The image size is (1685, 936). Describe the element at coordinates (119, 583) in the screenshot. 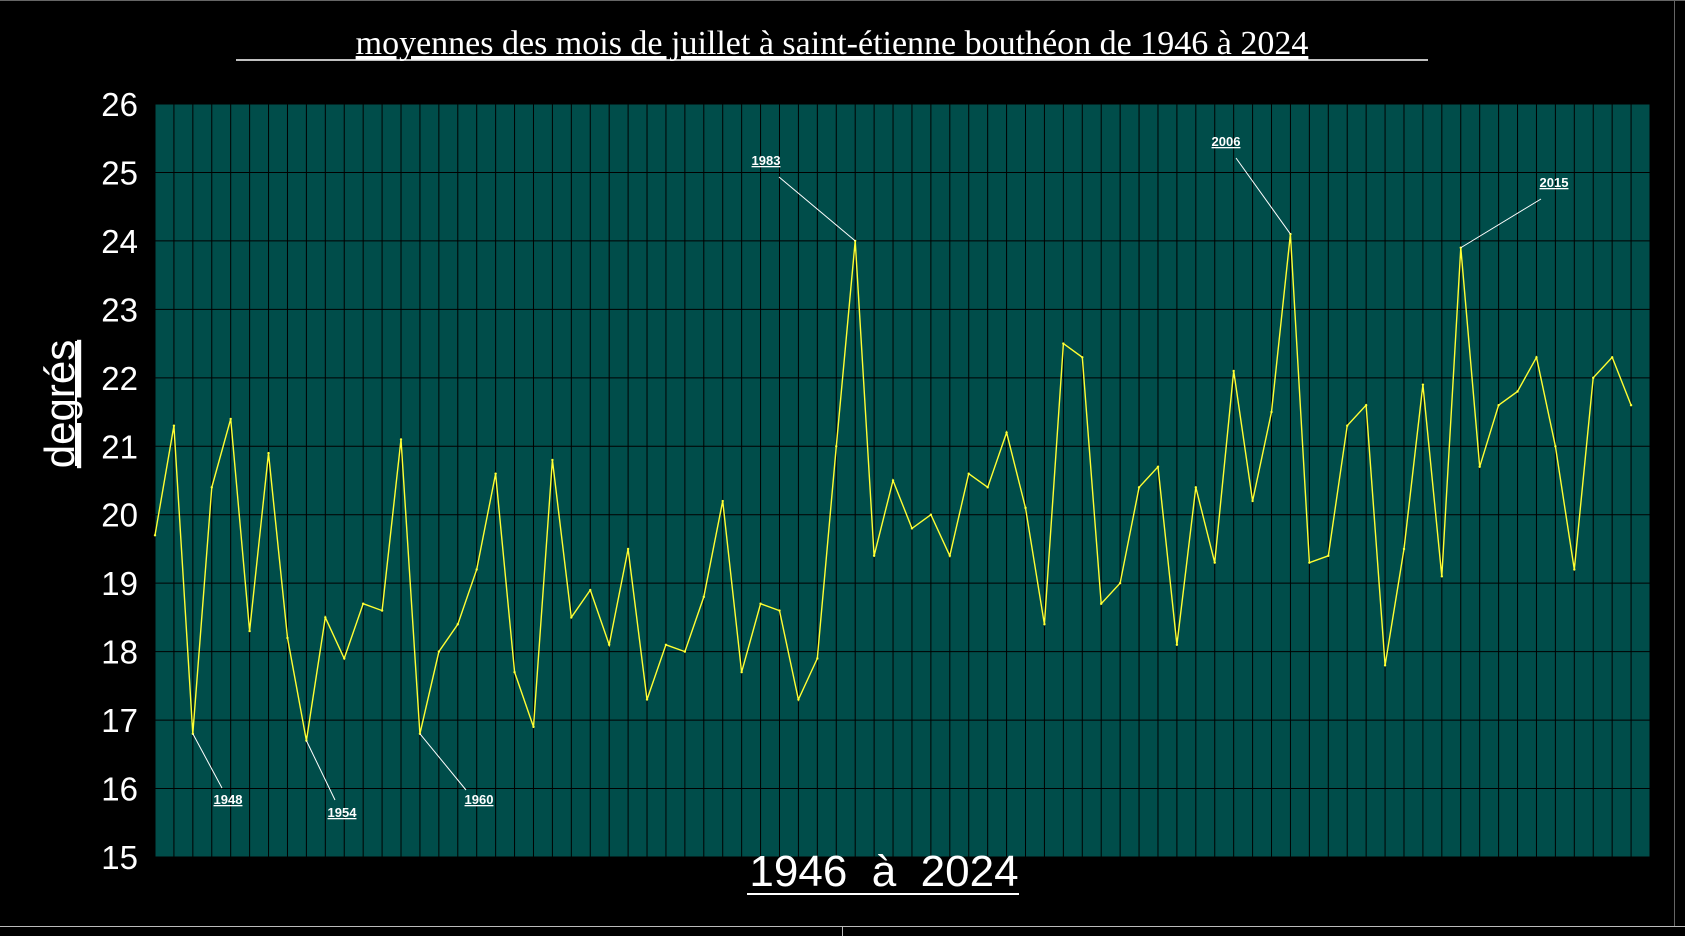

I see `y-tick-label: 19` at that location.